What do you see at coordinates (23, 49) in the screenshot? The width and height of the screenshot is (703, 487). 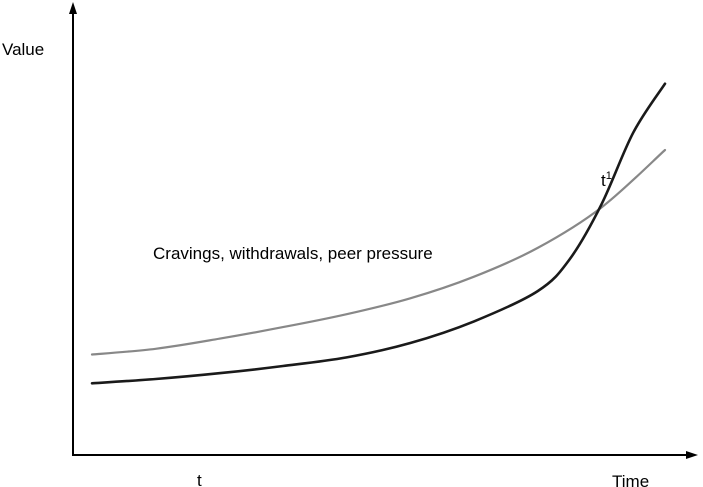 I see `y-axis-label: Value` at bounding box center [23, 49].